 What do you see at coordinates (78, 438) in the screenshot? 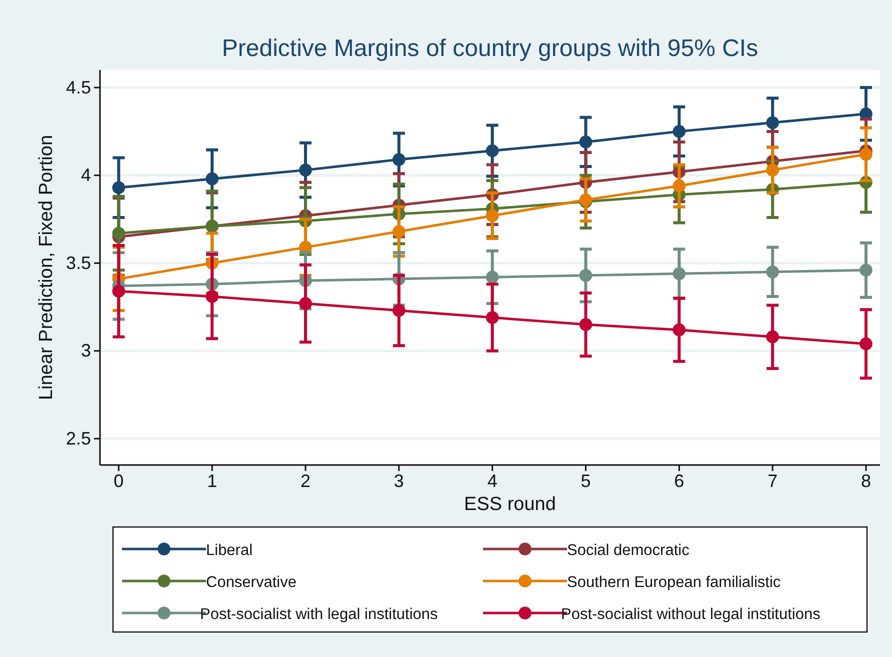
I see `y-tick-label: 2.5` at bounding box center [78, 438].